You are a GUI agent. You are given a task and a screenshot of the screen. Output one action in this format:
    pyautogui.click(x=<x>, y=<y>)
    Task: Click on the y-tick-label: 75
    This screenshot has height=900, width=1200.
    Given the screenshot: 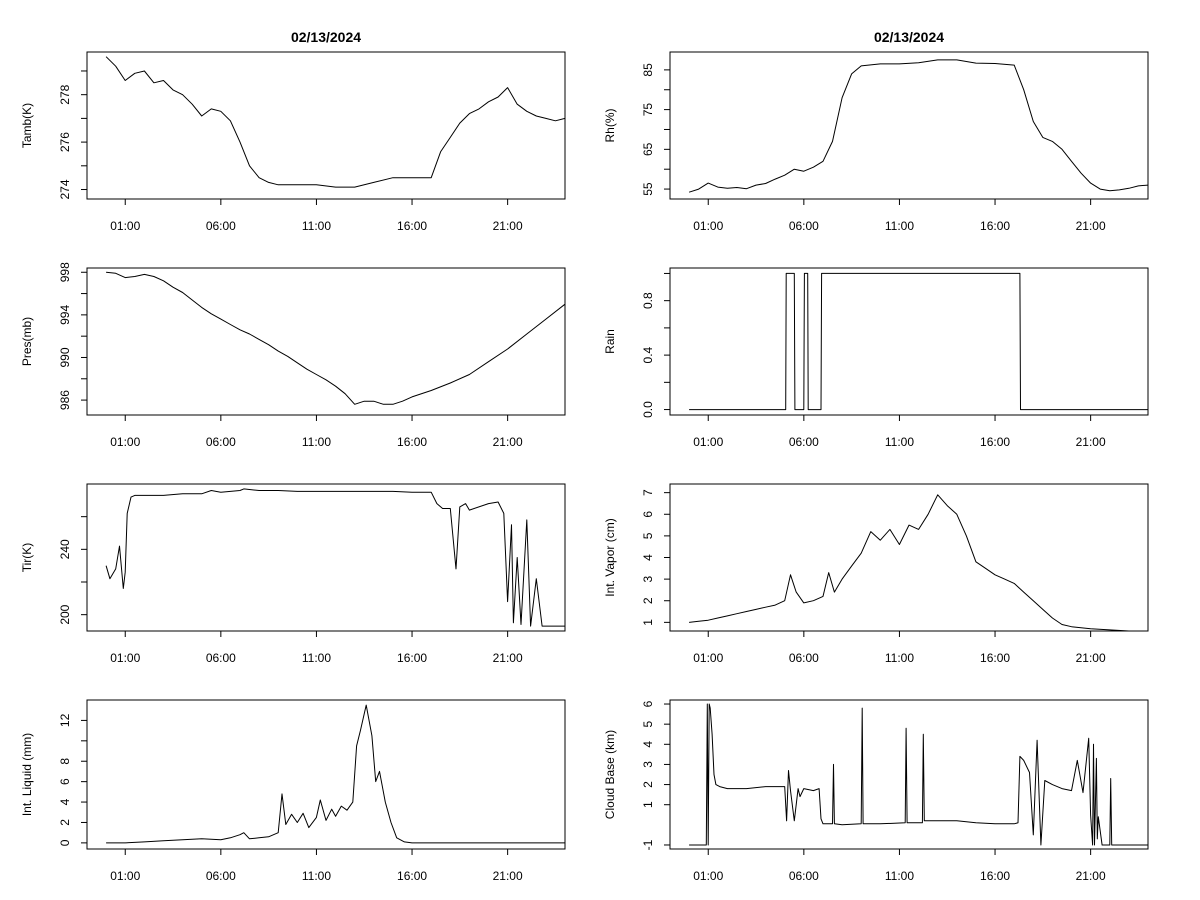 What is the action you would take?
    pyautogui.click(x=648, y=110)
    